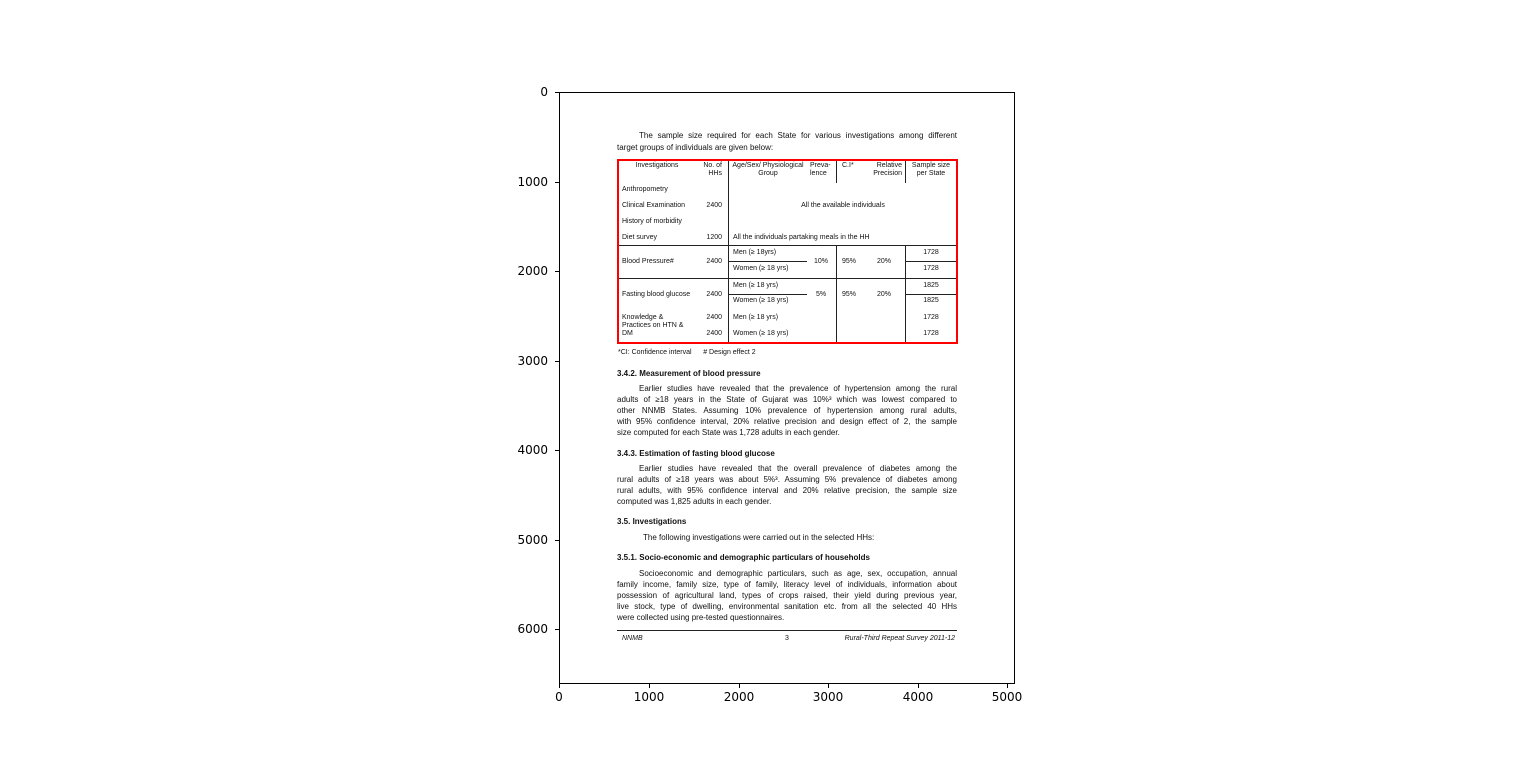 Image resolution: width=1536 pixels, height=767 pixels. What do you see at coordinates (931, 333) in the screenshot?
I see `kp-women-n: 1728` at bounding box center [931, 333].